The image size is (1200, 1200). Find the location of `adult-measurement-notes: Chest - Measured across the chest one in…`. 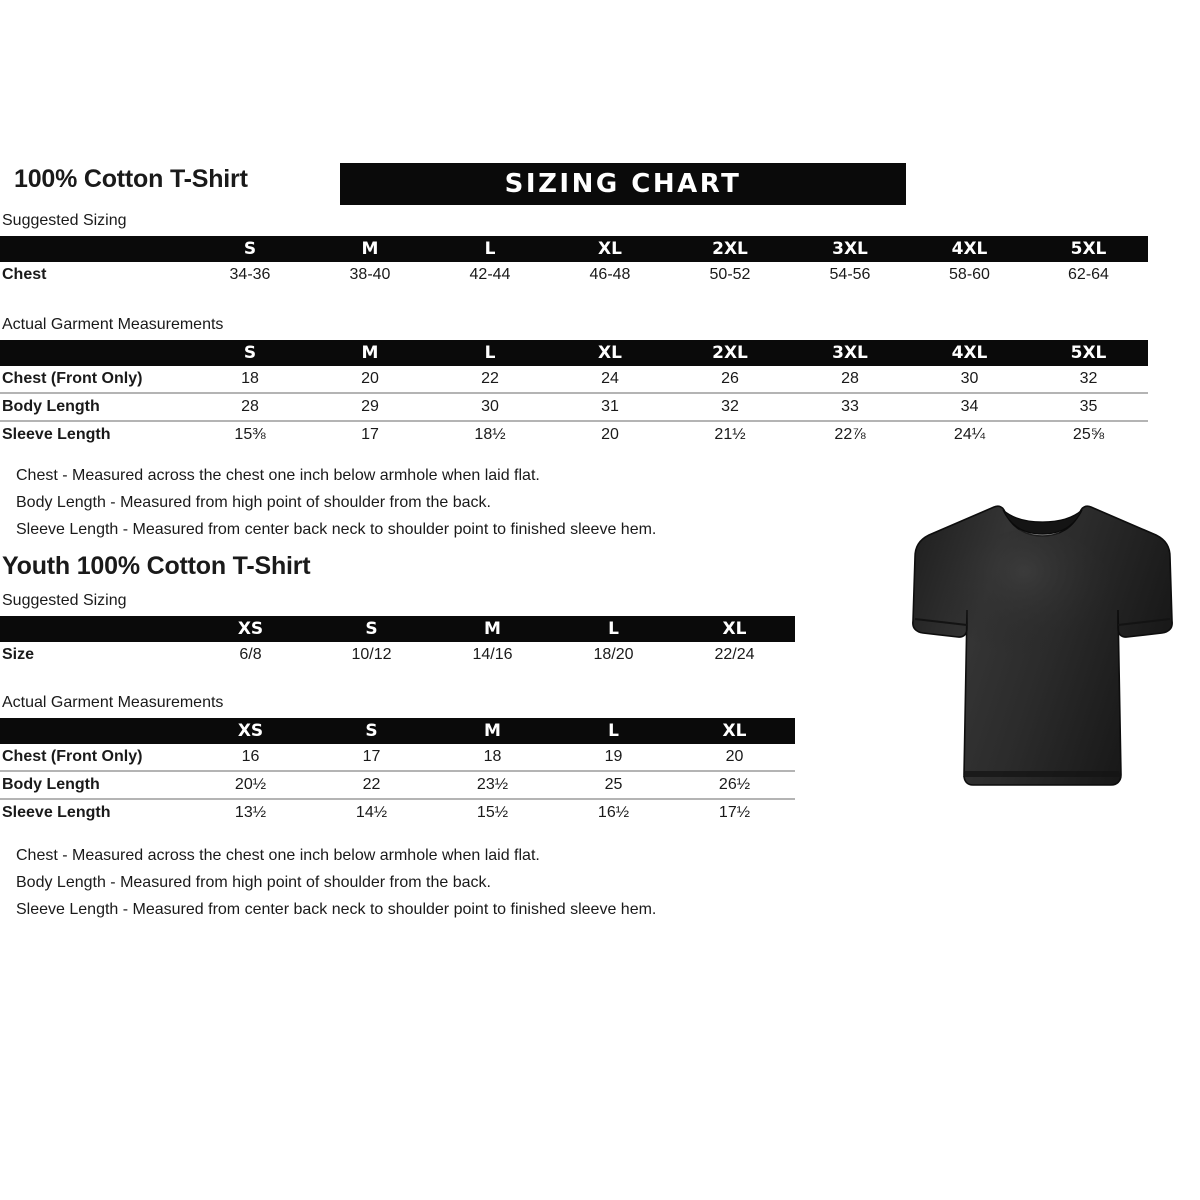

adult-measurement-notes: Chest - Measured across the chest one in… is located at coordinates (336, 502).